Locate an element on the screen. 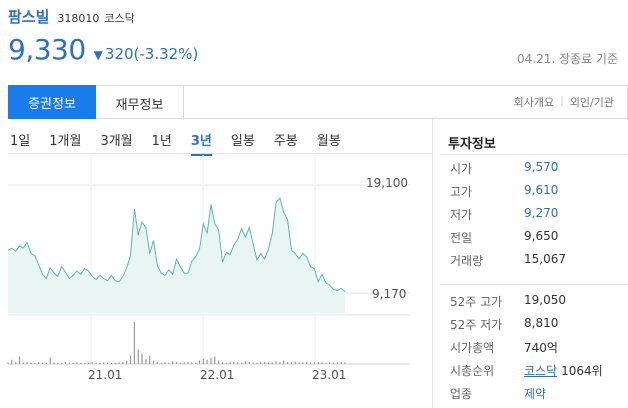 The image size is (628, 408). stock-name: 팜스빌 is located at coordinates (29, 17).